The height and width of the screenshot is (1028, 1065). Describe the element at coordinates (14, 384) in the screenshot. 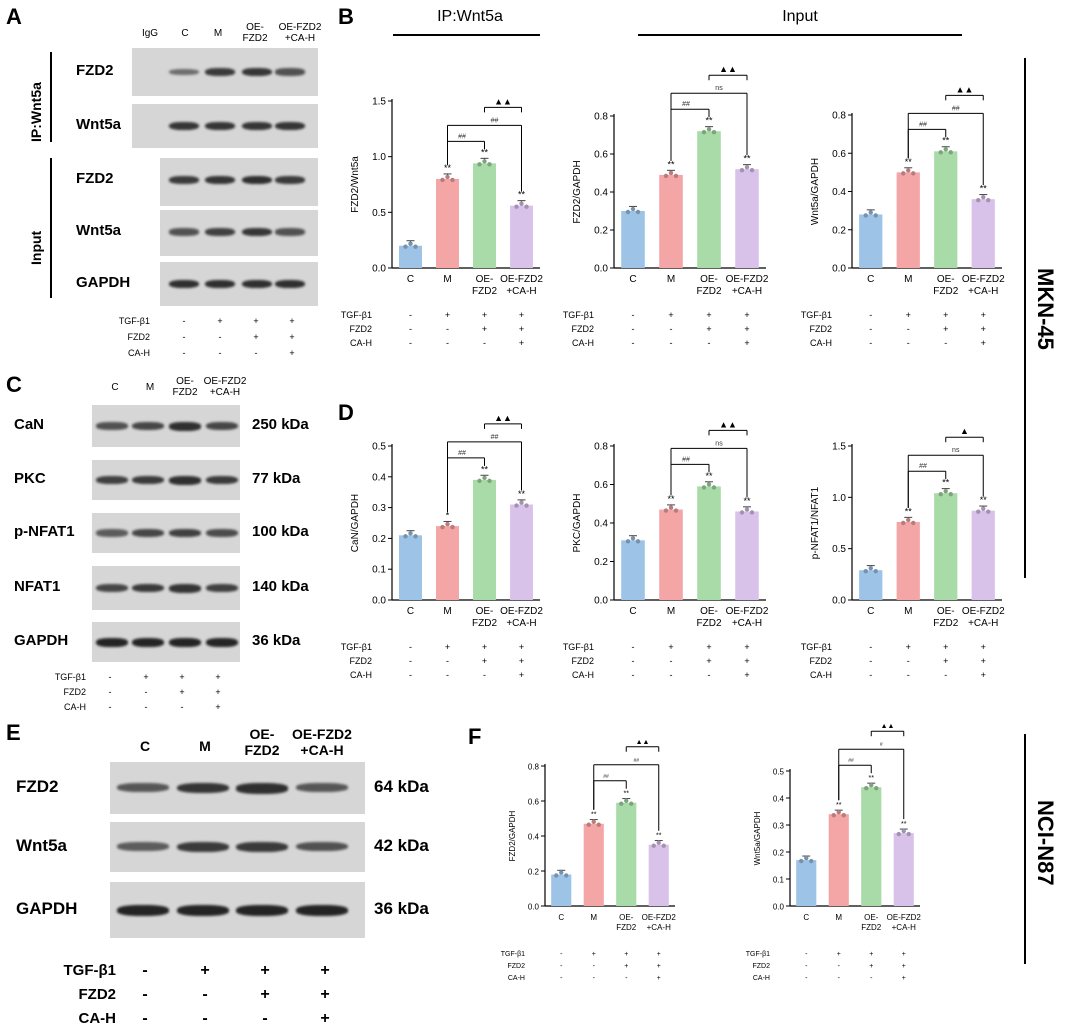

I see `panel-label-c: C` at that location.